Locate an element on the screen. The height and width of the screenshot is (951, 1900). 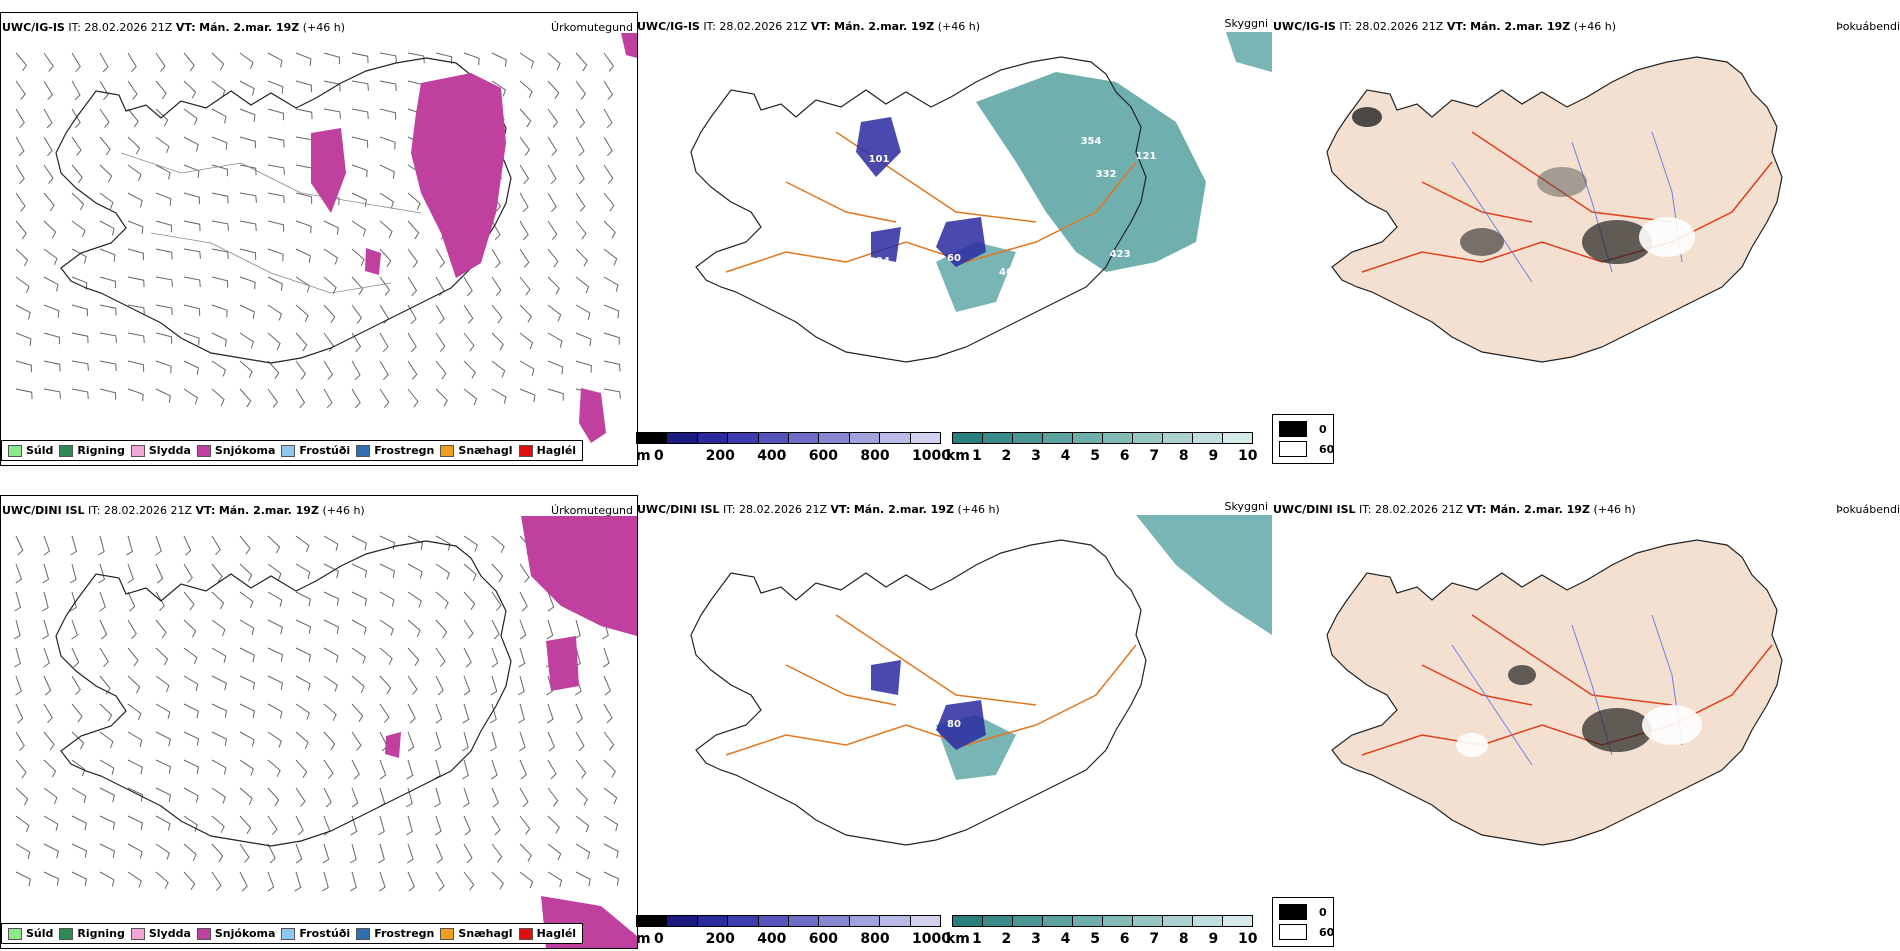
legend-item: Rigning is located at coordinates (92, 933).